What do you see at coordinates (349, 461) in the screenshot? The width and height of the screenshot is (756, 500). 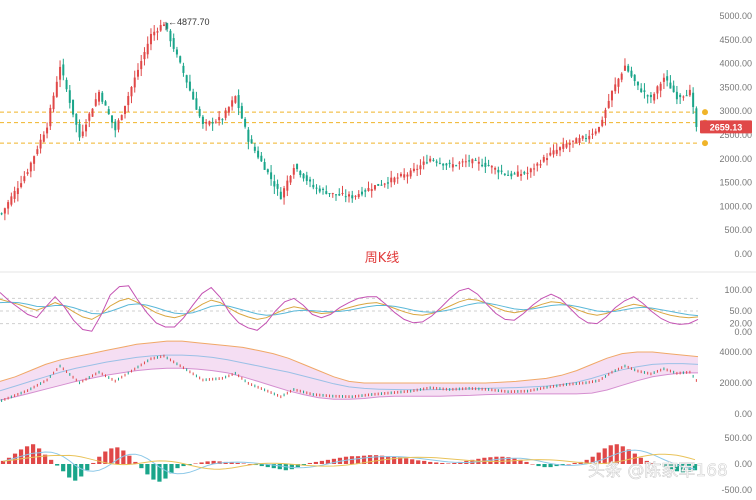 I see `macd-line-macd_dea` at bounding box center [349, 461].